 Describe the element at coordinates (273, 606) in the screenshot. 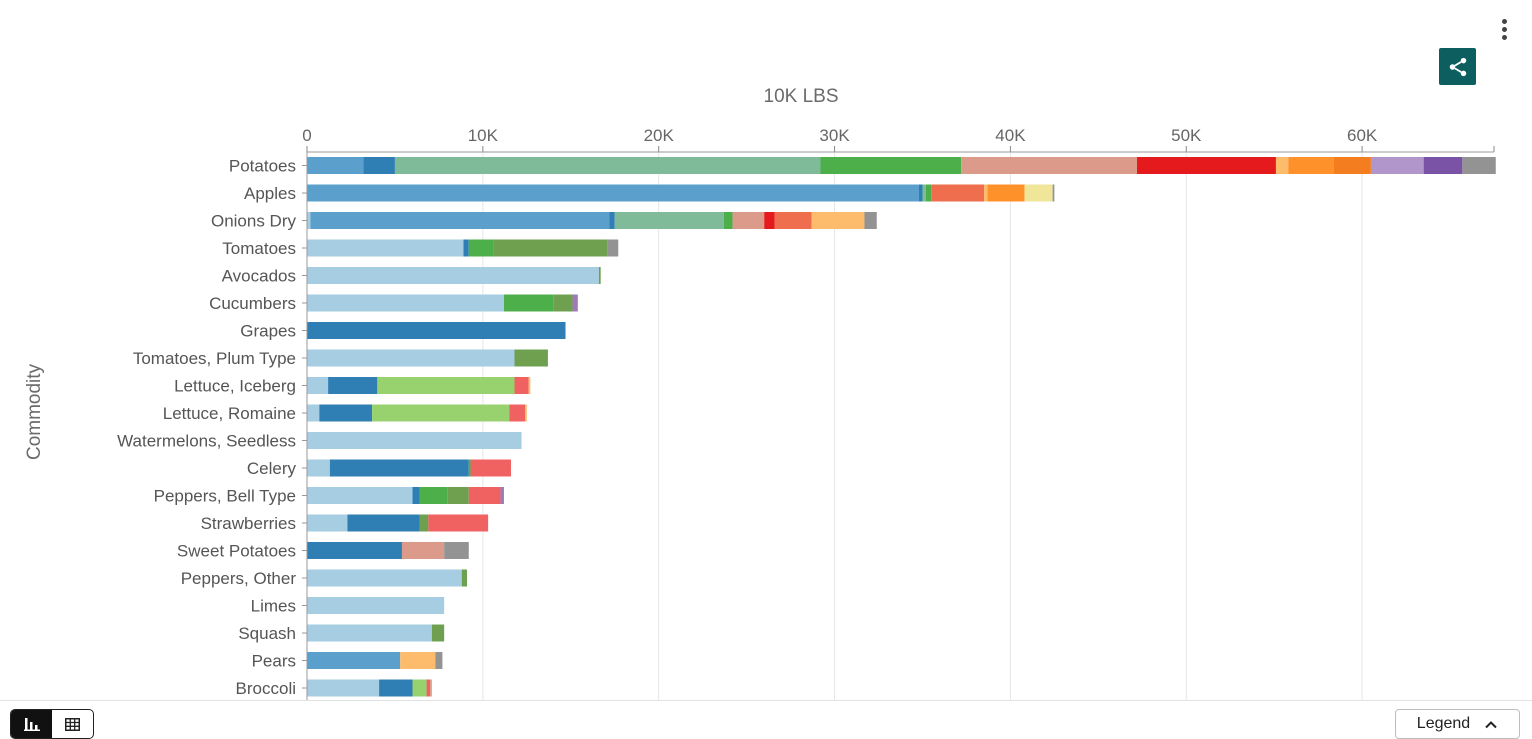

I see `y-tick-label: Limes` at that location.